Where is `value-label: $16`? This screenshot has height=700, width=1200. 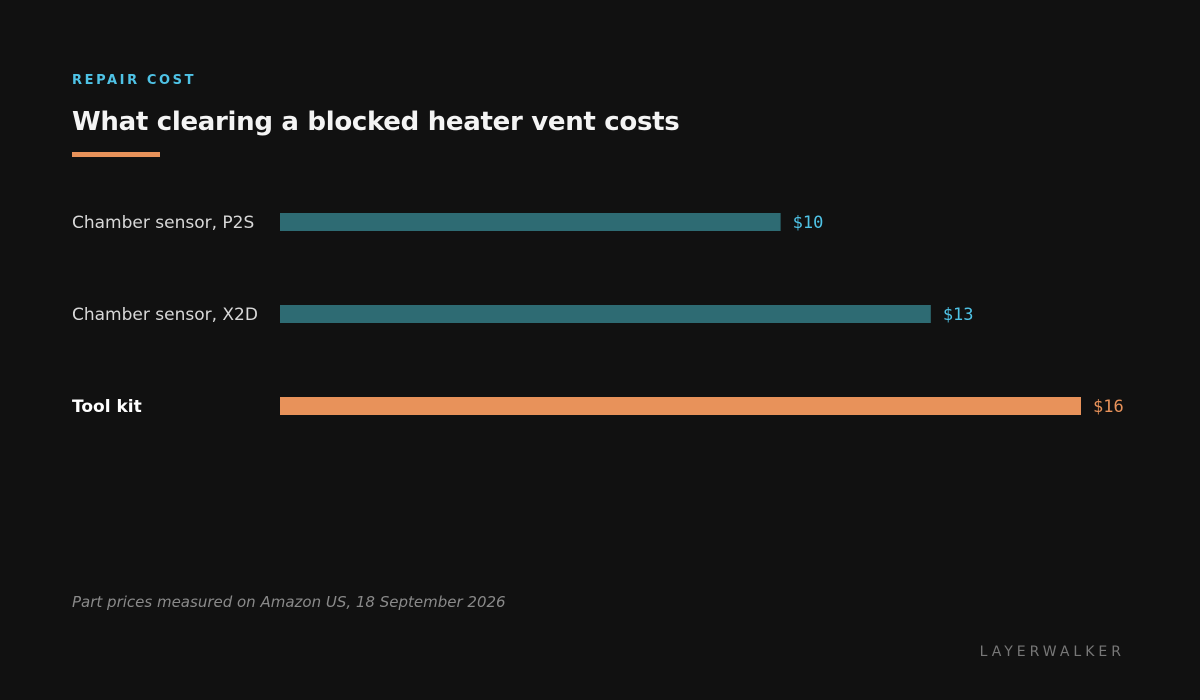
value-label: $16 is located at coordinates (1108, 407).